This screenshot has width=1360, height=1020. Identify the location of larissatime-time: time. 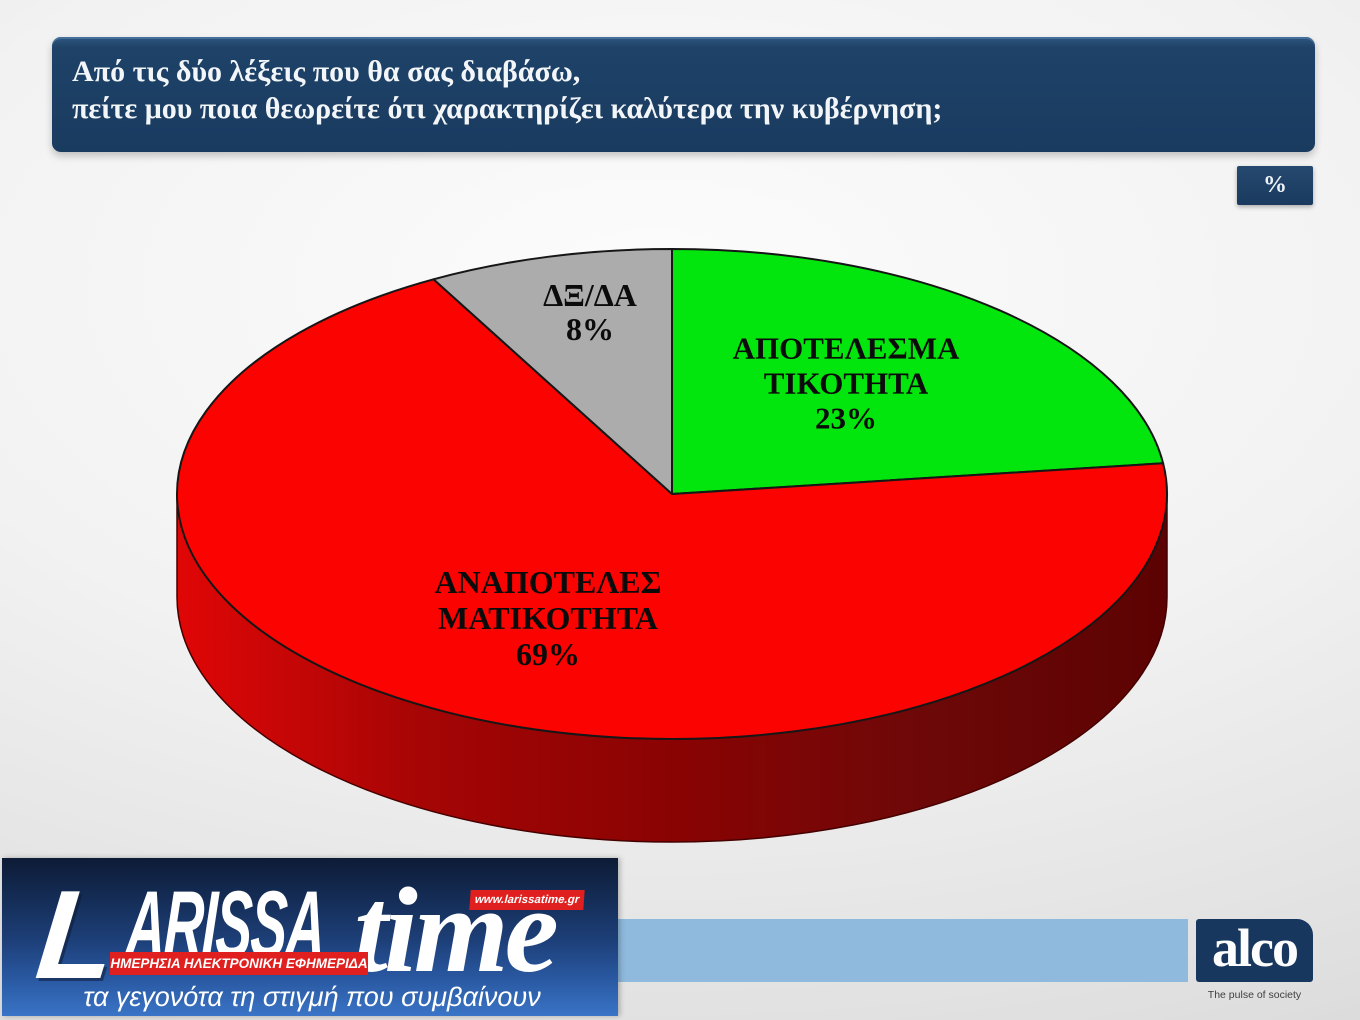
(456, 930).